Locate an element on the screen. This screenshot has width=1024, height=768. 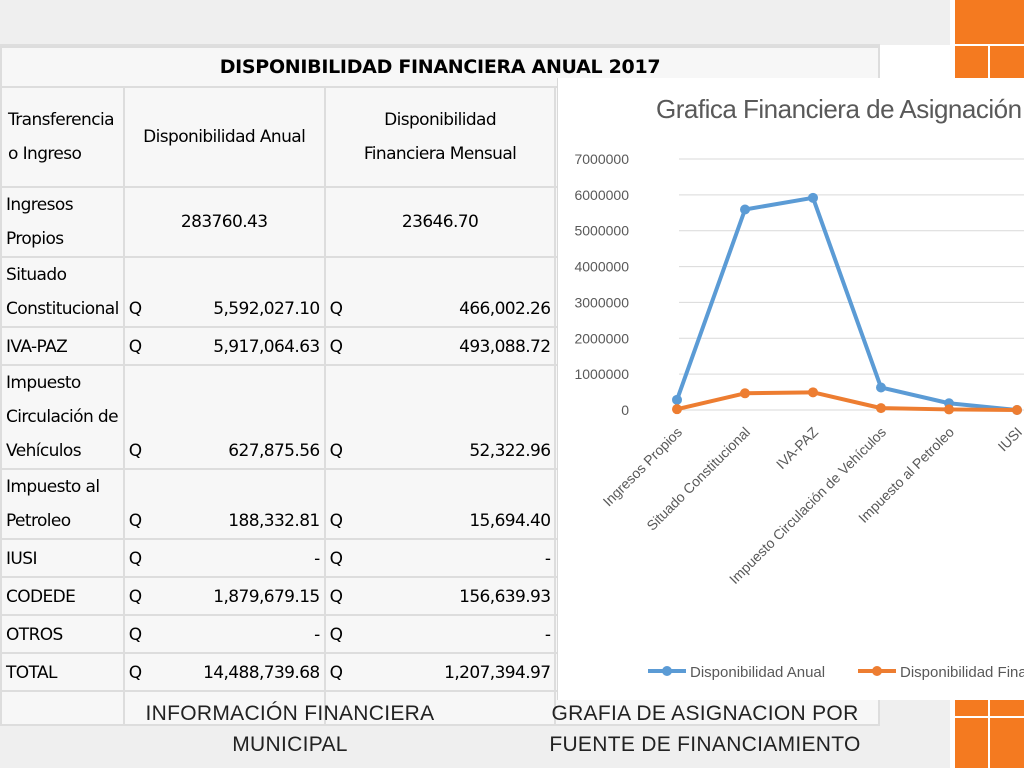
cell-monthly: Q 466,002.26 is located at coordinates (440, 292).